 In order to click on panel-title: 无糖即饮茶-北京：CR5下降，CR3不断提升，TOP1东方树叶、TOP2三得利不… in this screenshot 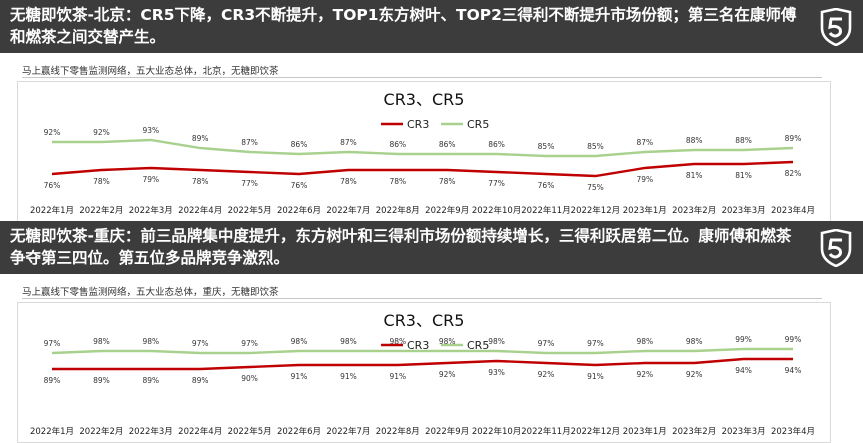, I will do `click(403, 26)`.